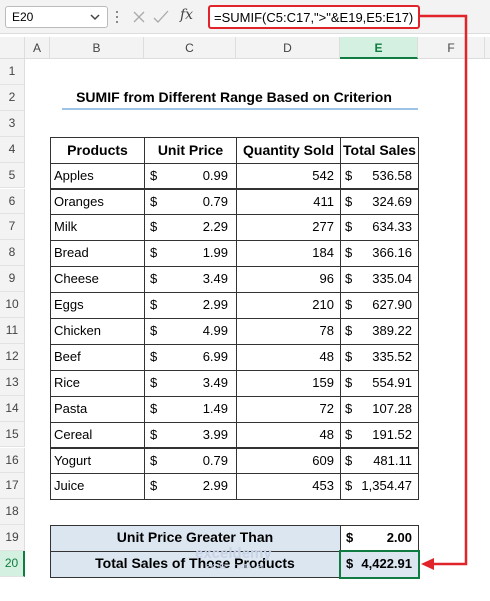  What do you see at coordinates (326, 330) in the screenshot?
I see `quantity: 78` at bounding box center [326, 330].